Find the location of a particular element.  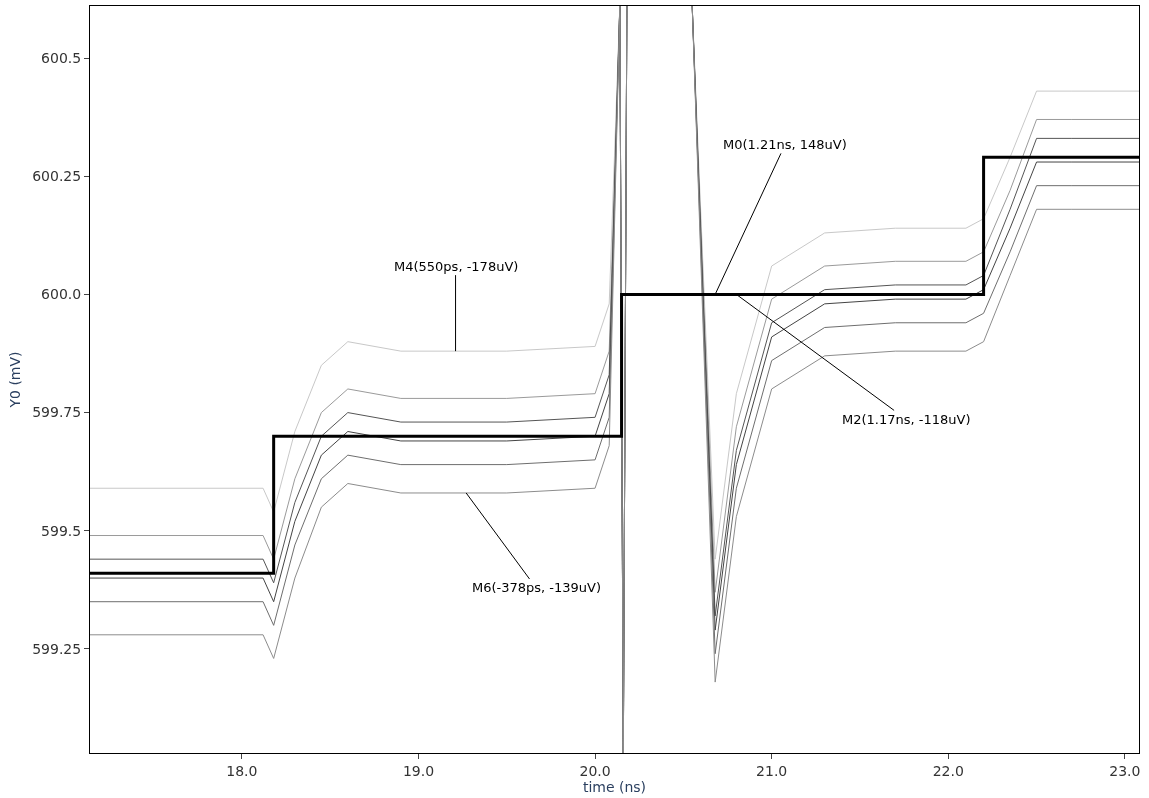

x-tick-label: 19.0 is located at coordinates (418, 770).